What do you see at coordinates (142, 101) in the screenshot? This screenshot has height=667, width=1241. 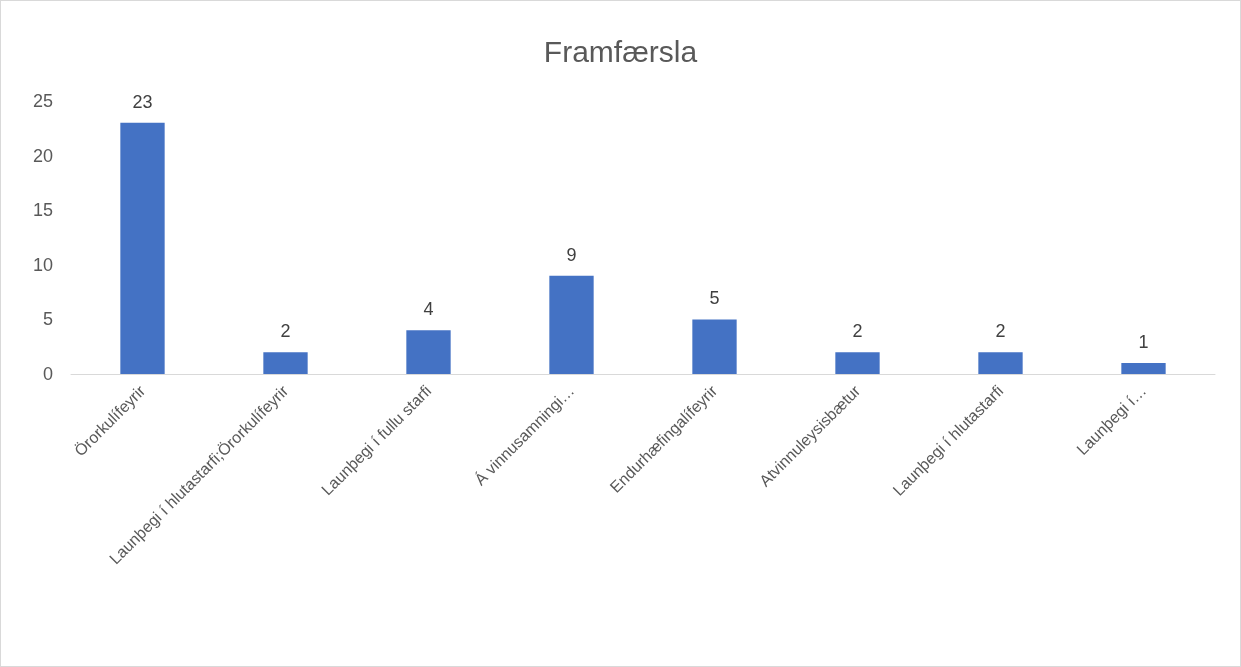 I see `data-label: 23` at bounding box center [142, 101].